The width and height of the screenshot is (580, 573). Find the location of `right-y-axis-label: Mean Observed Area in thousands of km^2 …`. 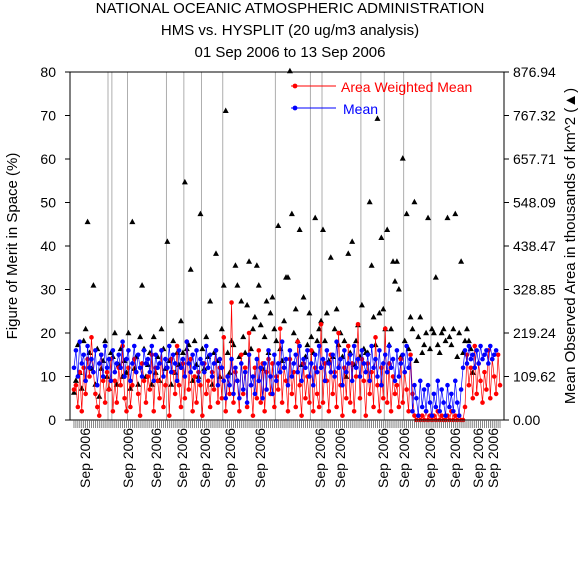

right-y-axis-label: Mean Observed Area in thousands of km^2 … is located at coordinates (570, 246).